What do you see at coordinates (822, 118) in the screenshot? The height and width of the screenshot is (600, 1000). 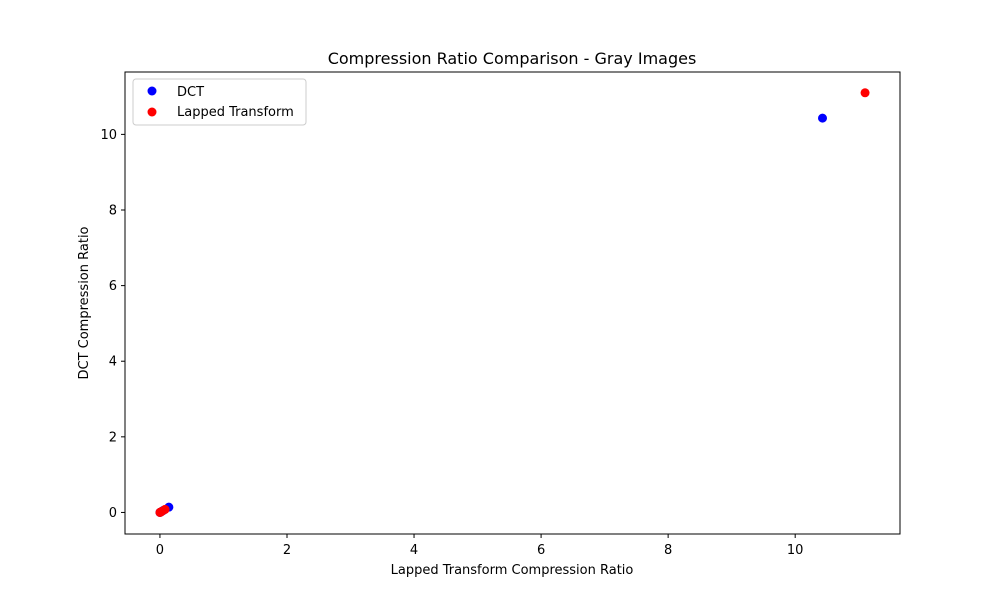 I see `data-point-dct` at bounding box center [822, 118].